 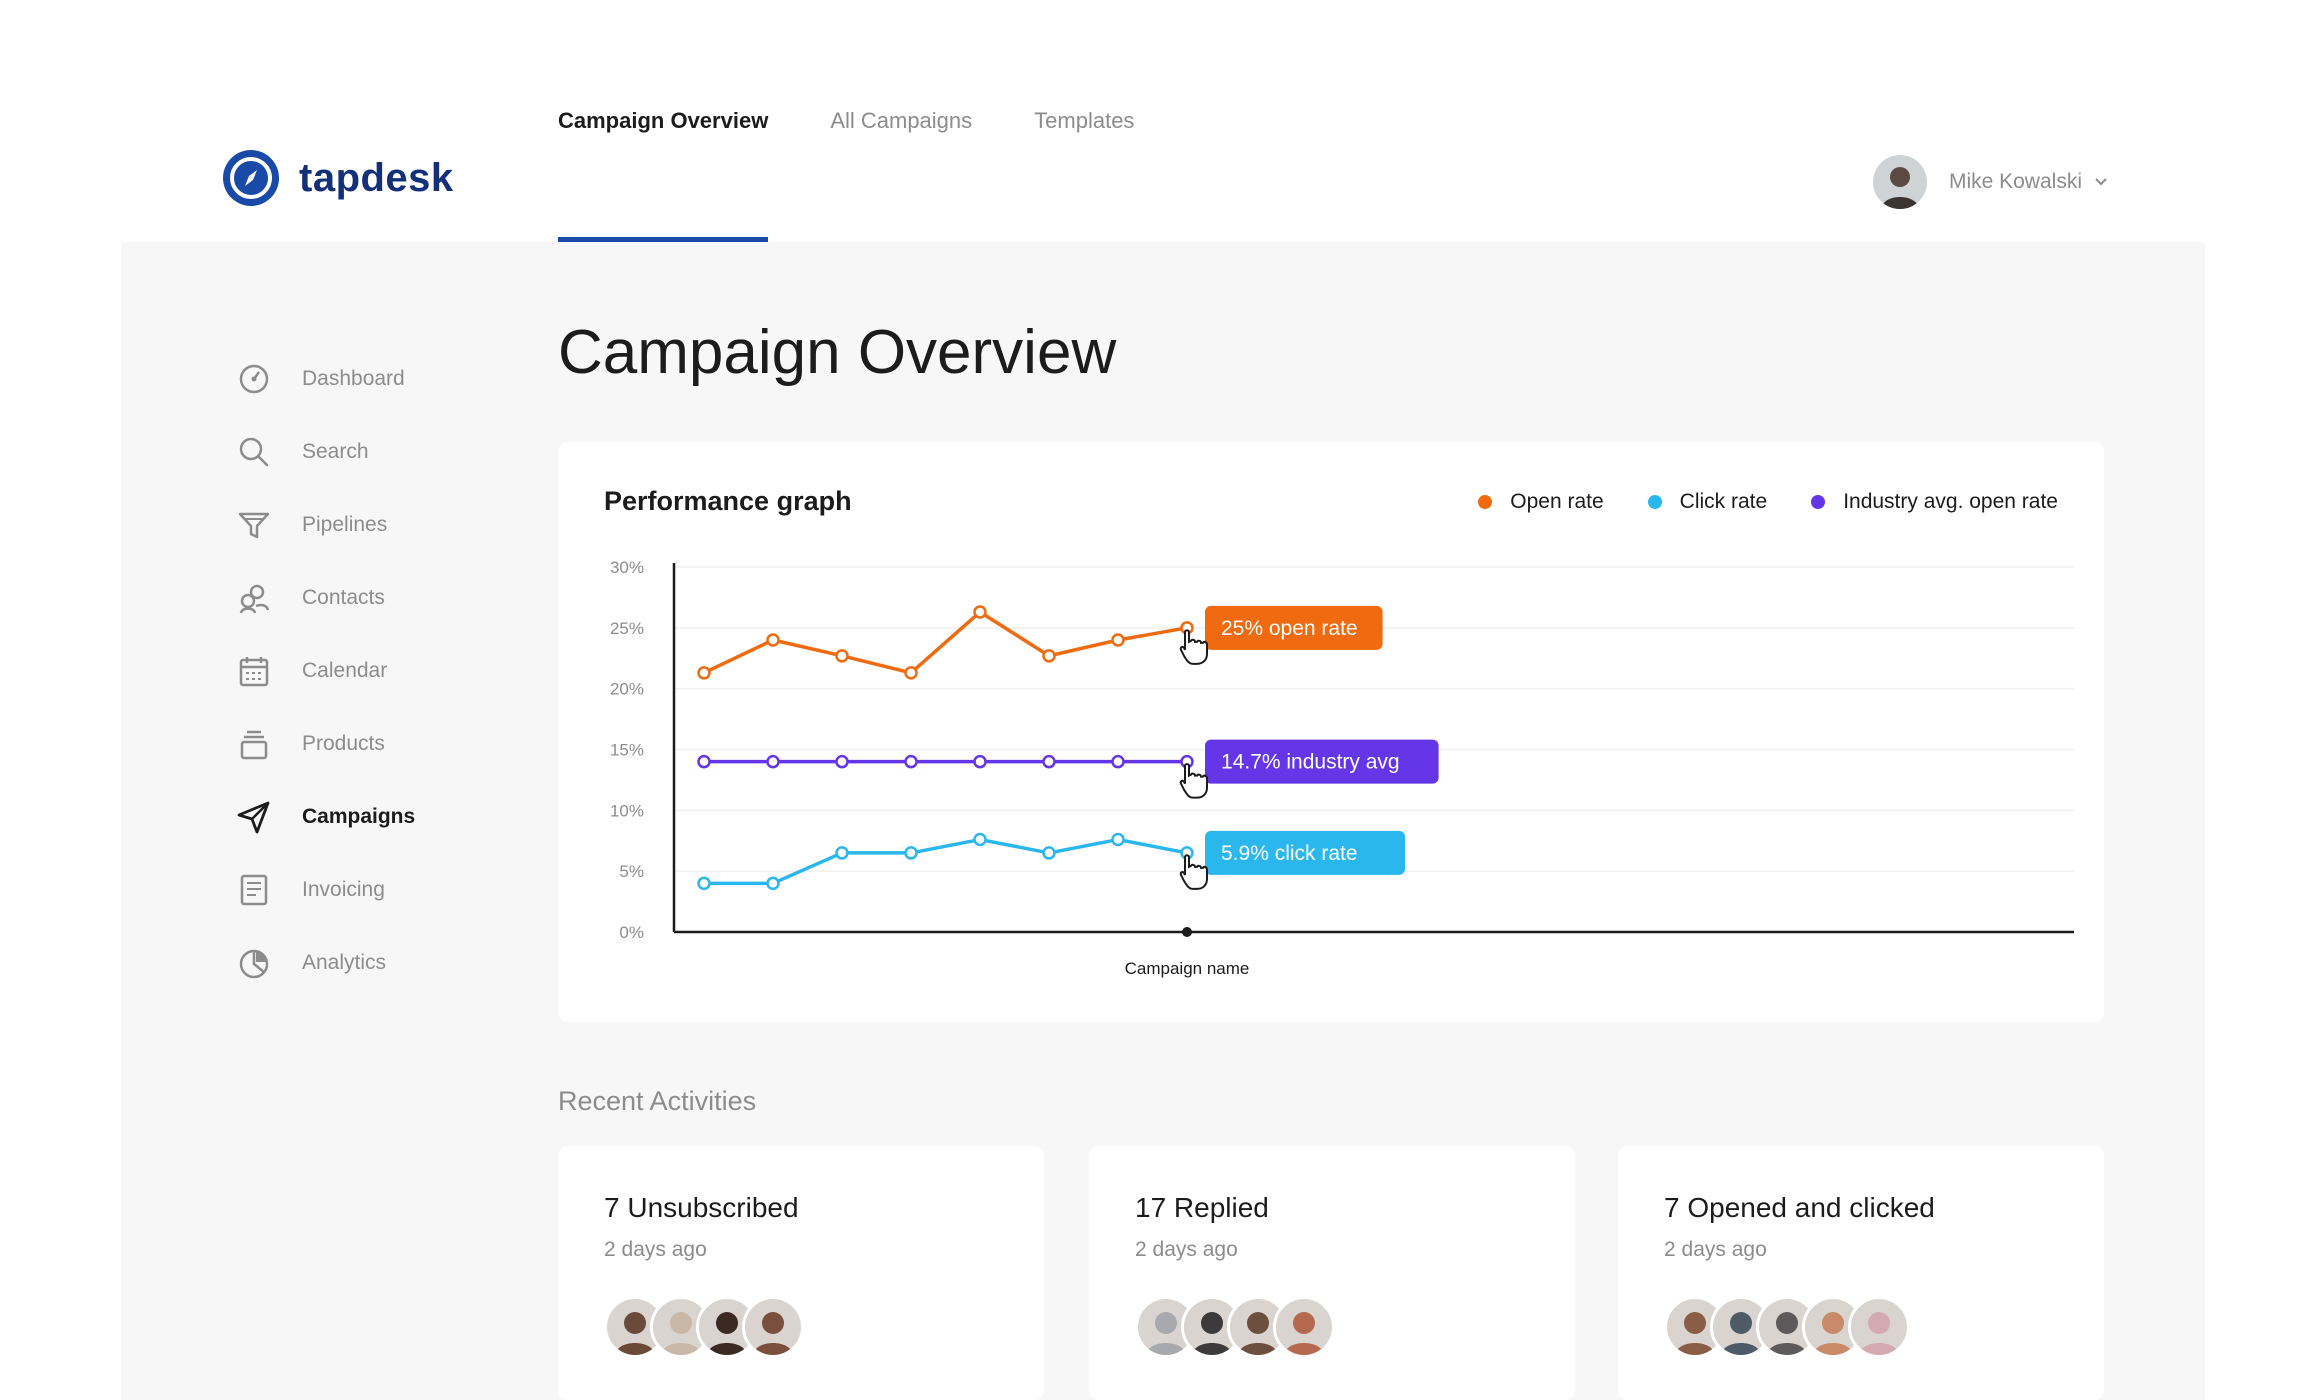 What do you see at coordinates (335, 451) in the screenshot?
I see `sidebar-item-label: Search` at bounding box center [335, 451].